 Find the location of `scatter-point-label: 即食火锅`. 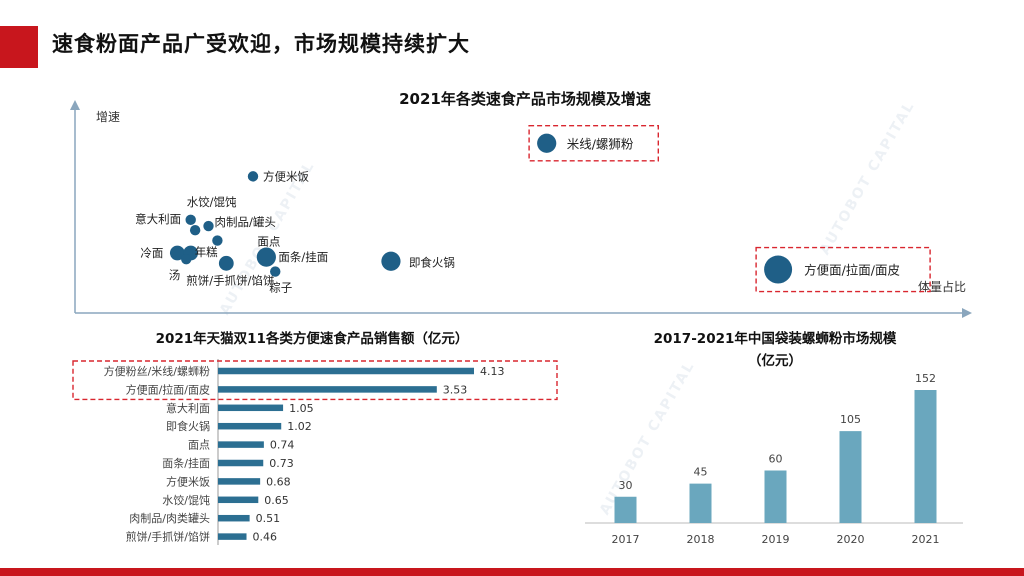

scatter-point-label: 即食火锅 is located at coordinates (432, 262).